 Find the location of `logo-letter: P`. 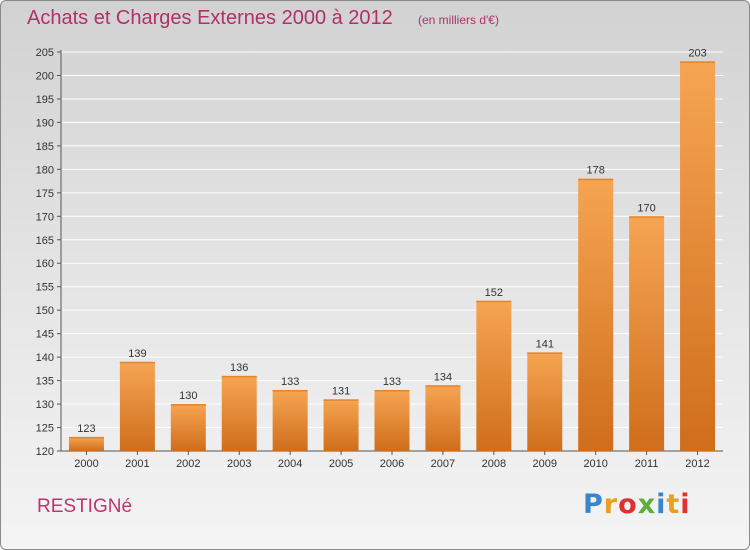

logo-letter: P is located at coordinates (593, 504).